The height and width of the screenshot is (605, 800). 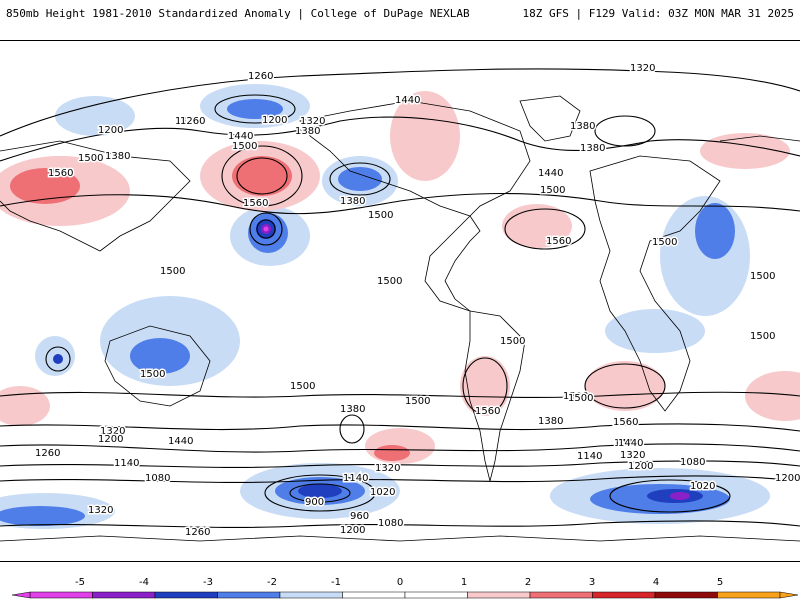 What do you see at coordinates (528, 582) in the screenshot?
I see `colorbar-tick-label: 2` at bounding box center [528, 582].